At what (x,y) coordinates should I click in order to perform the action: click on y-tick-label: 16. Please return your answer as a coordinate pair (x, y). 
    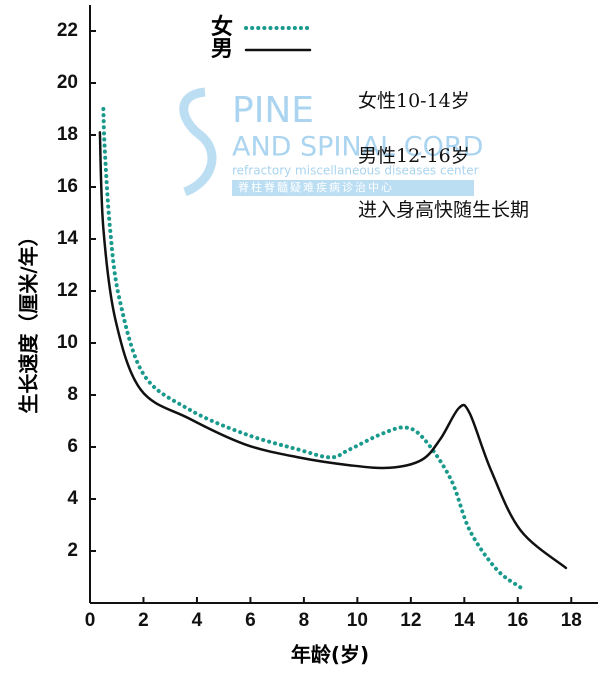
    Looking at the image, I should click on (67, 186).